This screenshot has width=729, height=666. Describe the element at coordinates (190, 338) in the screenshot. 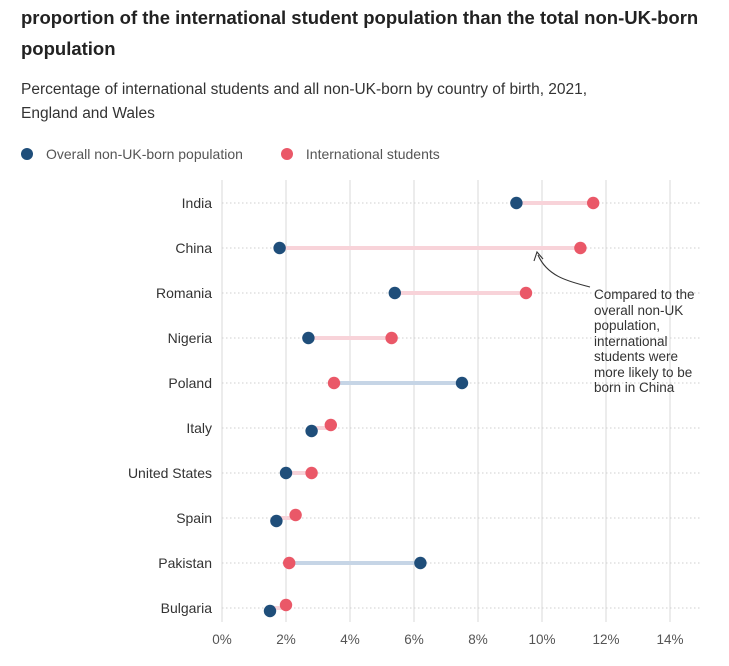

I see `category-label-nigeria: Nigeria` at that location.